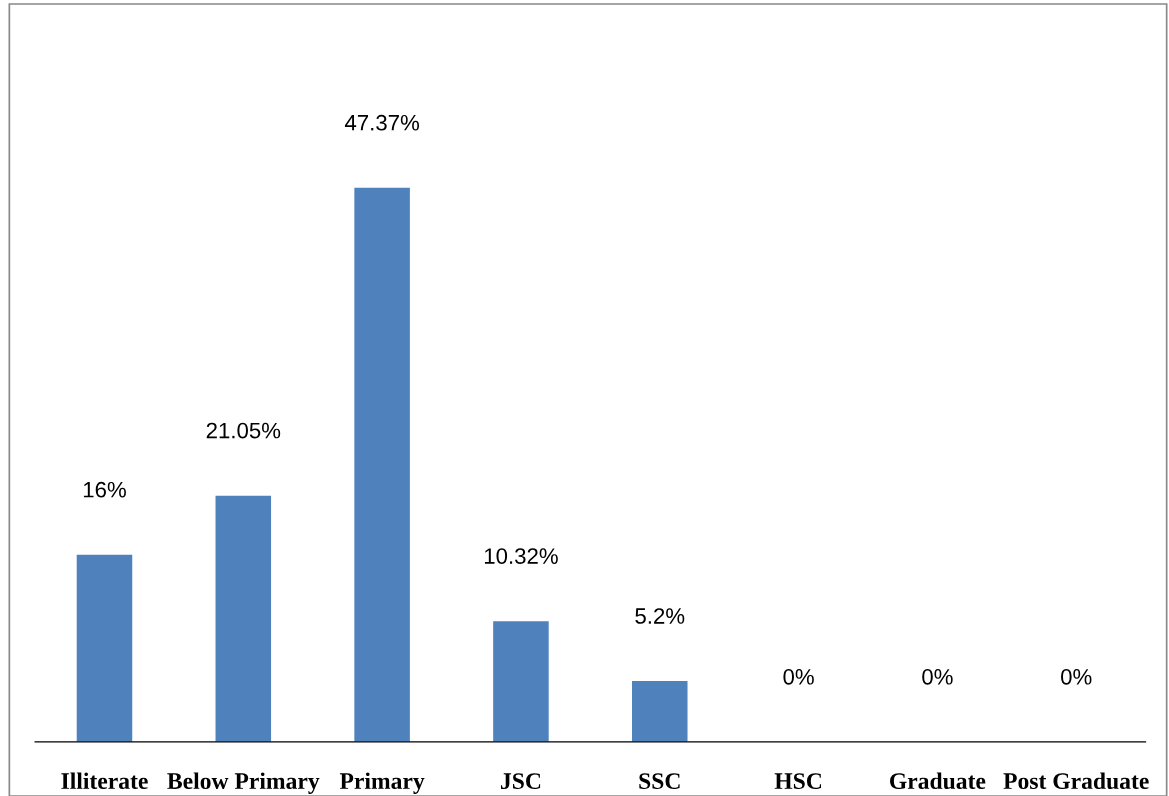  Describe the element at coordinates (382, 122) in the screenshot. I see `data-label: 47.37%` at that location.